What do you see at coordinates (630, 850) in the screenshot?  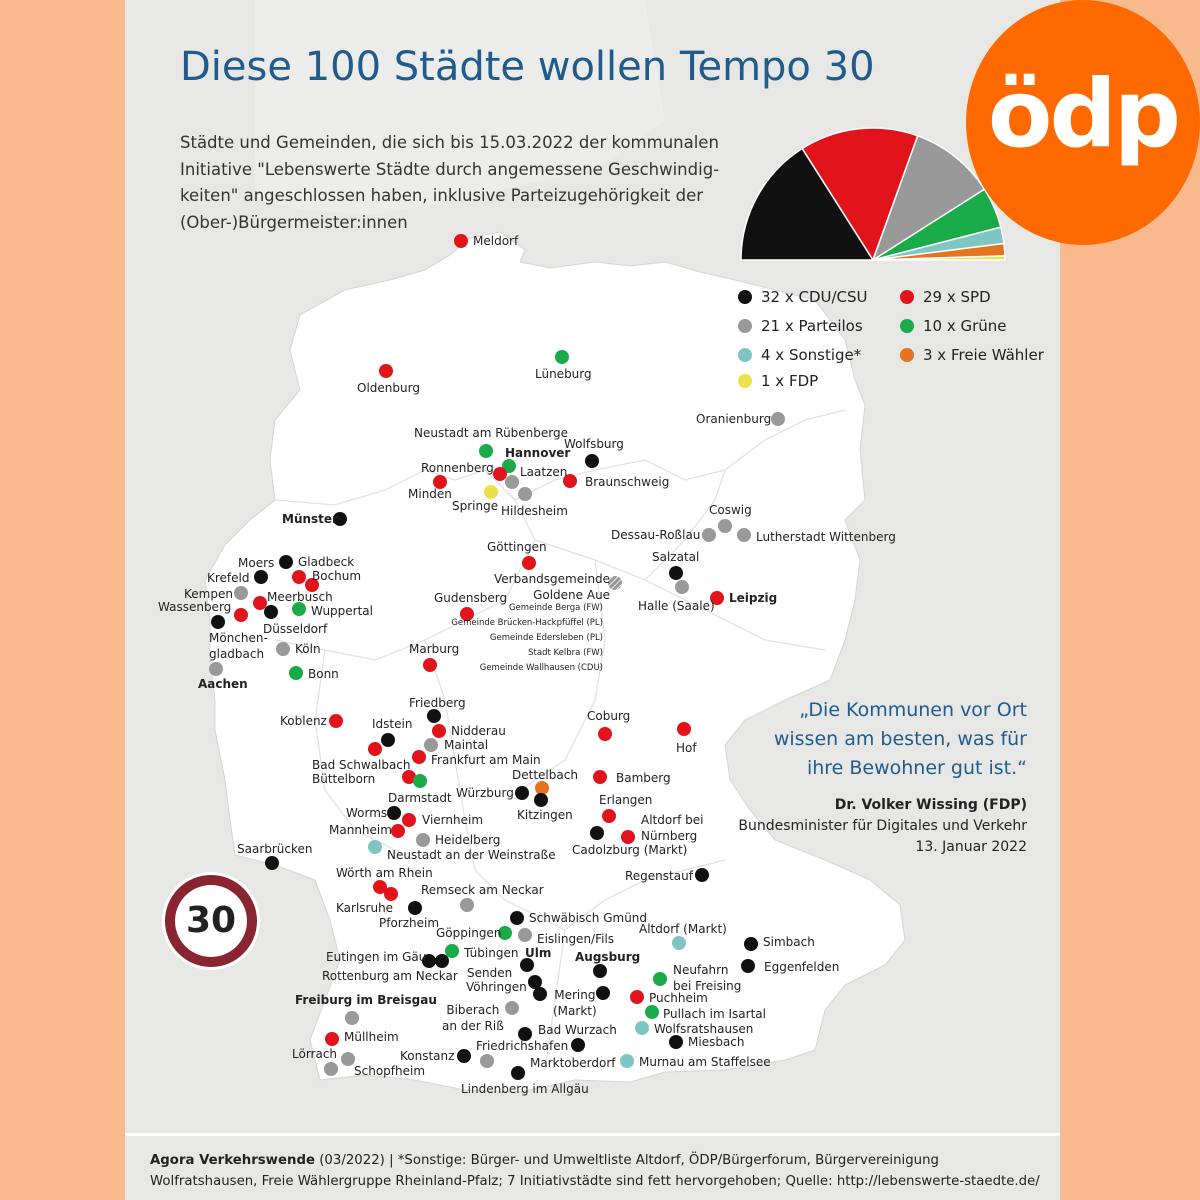 I see `city-label: Cadolzburg (Markt)` at bounding box center [630, 850].